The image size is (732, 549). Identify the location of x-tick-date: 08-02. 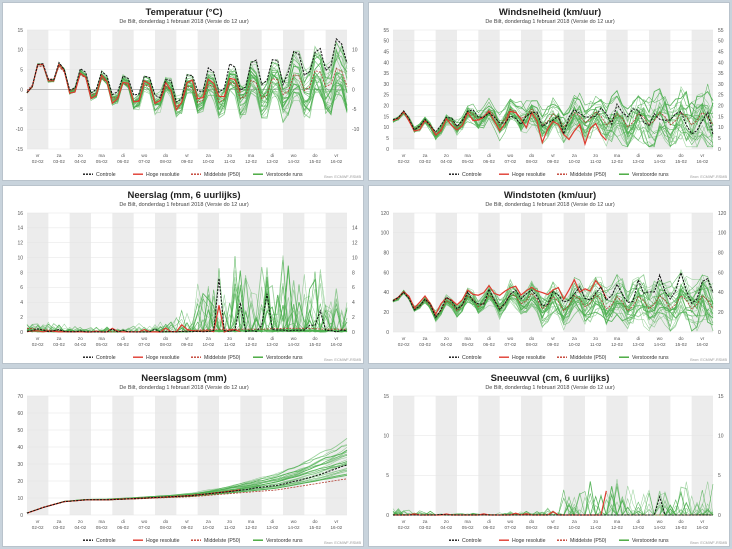
(166, 344).